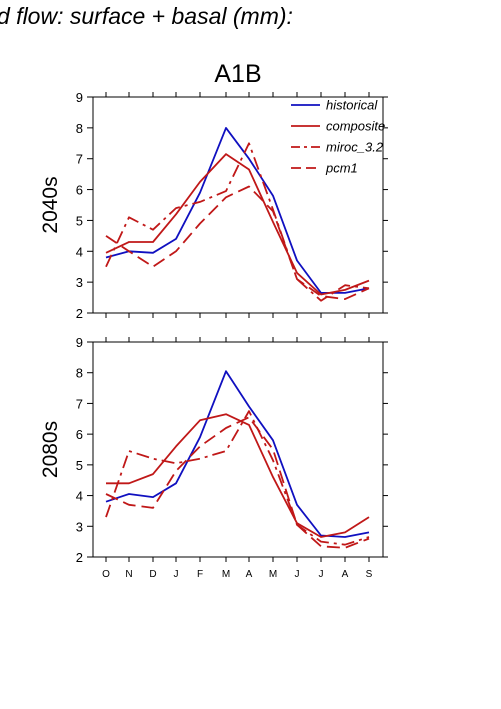 The width and height of the screenshot is (501, 709). I want to click on figure-title: d flow: surface + basal (mm):, so click(146, 16).